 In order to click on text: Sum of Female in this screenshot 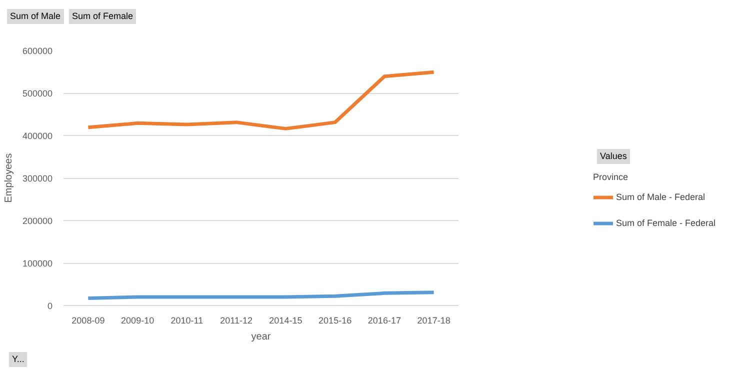, I will do `click(103, 16)`.